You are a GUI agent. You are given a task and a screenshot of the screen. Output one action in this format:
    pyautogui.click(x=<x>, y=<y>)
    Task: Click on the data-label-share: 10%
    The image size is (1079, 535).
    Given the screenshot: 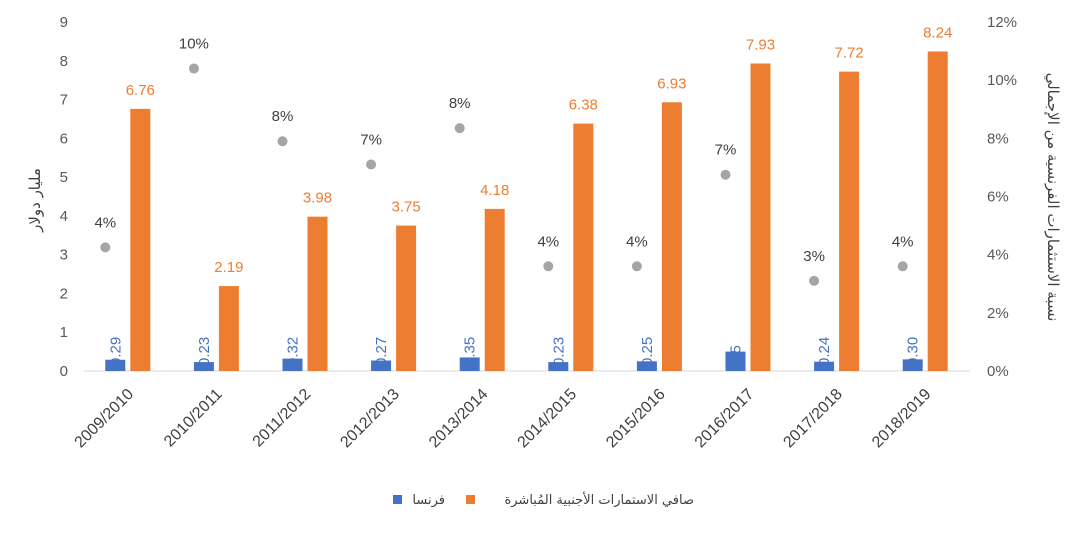 What is the action you would take?
    pyautogui.click(x=194, y=44)
    